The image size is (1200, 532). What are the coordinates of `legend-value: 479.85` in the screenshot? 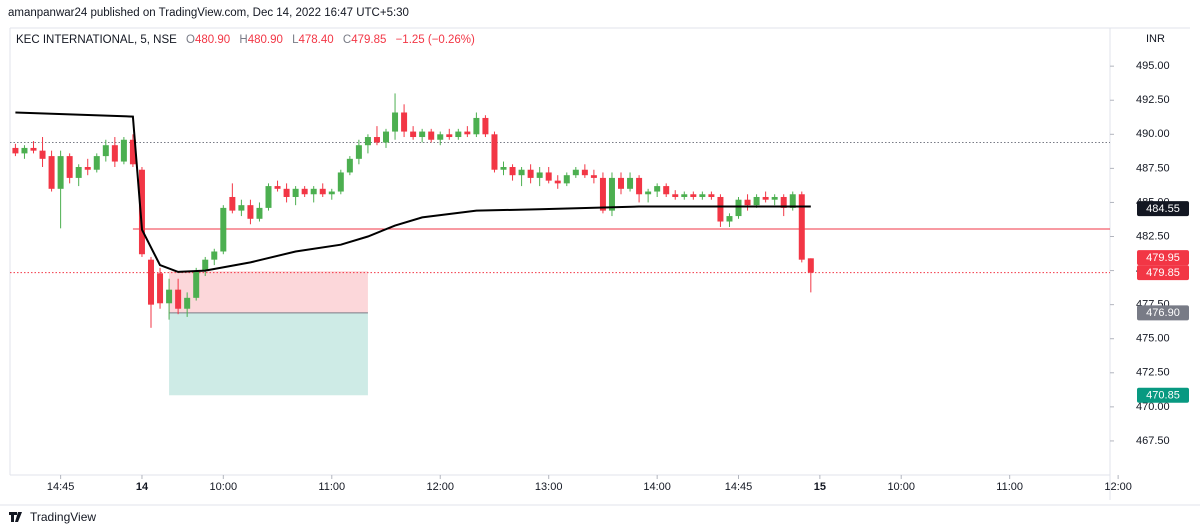 It's located at (368, 40).